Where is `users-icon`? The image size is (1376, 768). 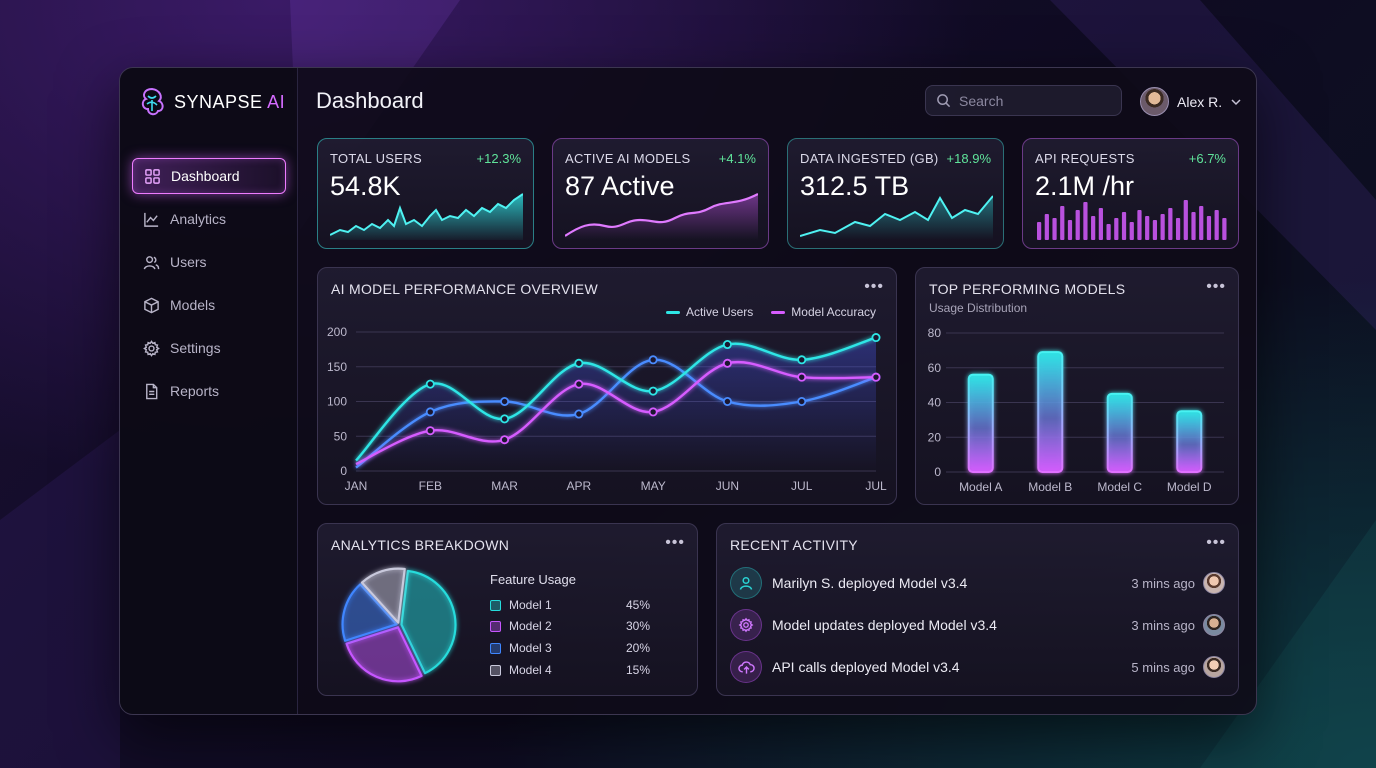
users-icon is located at coordinates (151, 262).